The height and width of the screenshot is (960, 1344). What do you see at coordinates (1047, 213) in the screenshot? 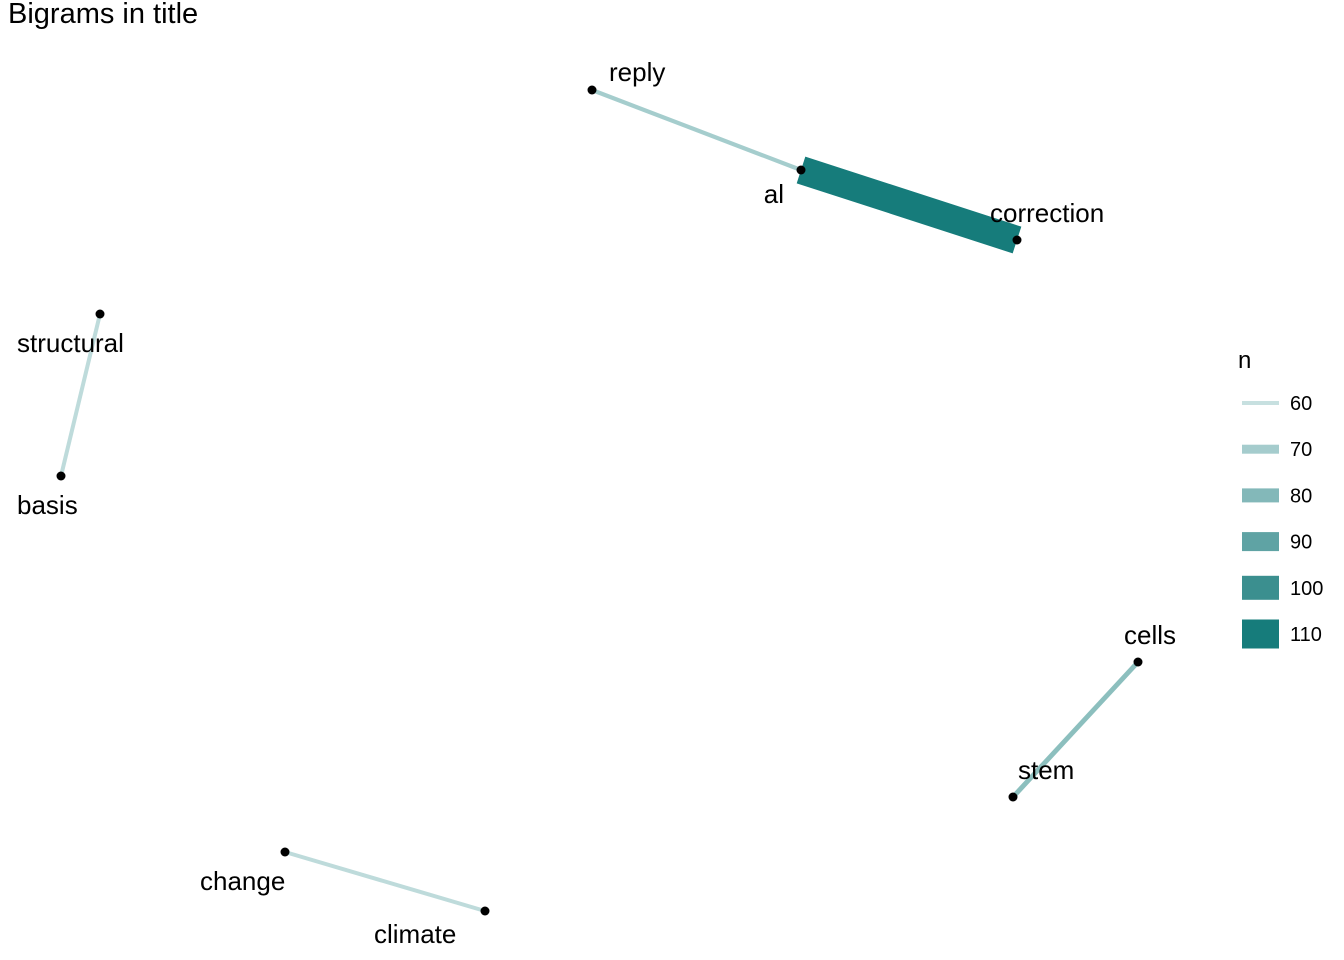
I see `node-label-correction: correction` at bounding box center [1047, 213].